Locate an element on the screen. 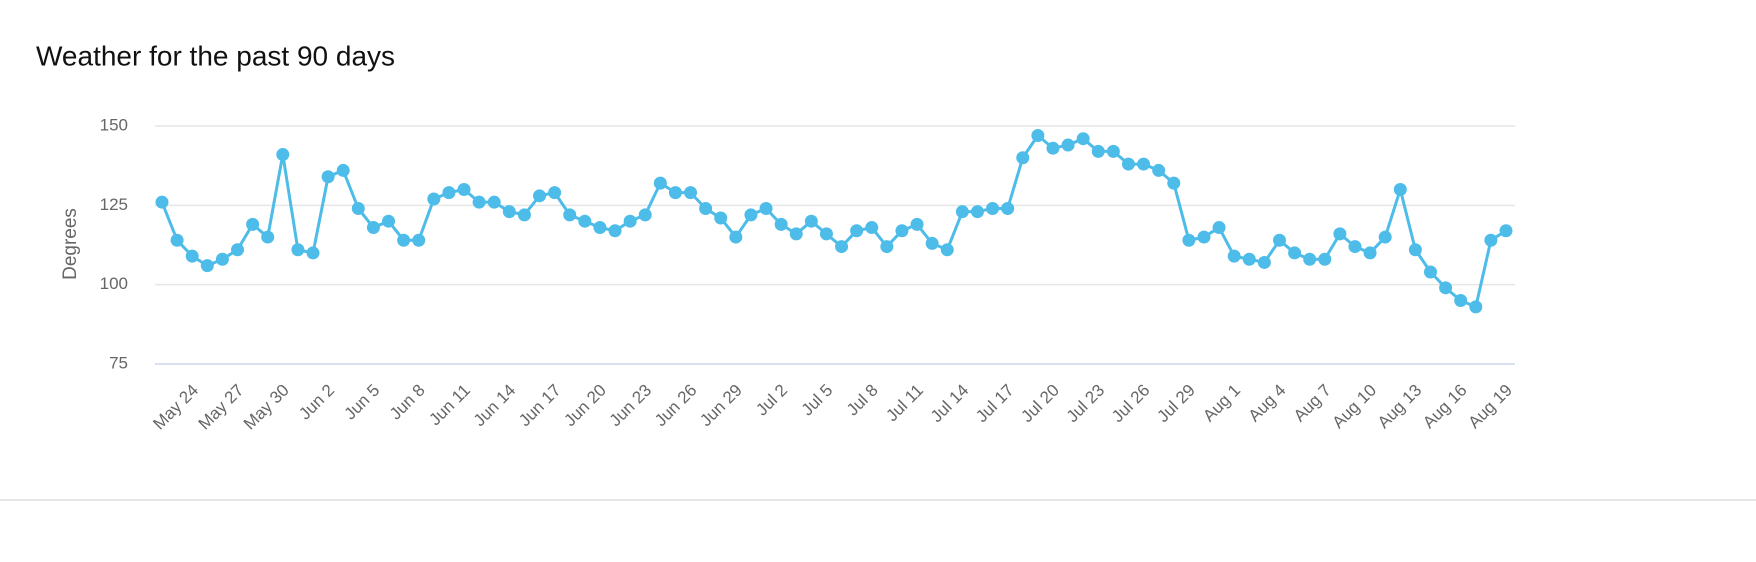  x-tick-label: Jun 5 is located at coordinates (362, 402).